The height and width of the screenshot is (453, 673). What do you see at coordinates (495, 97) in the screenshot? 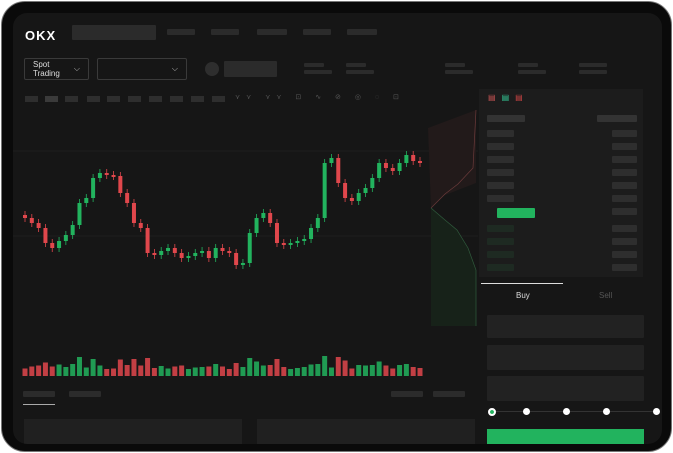
I see `orderbook-both-icon: ▤` at bounding box center [495, 97].